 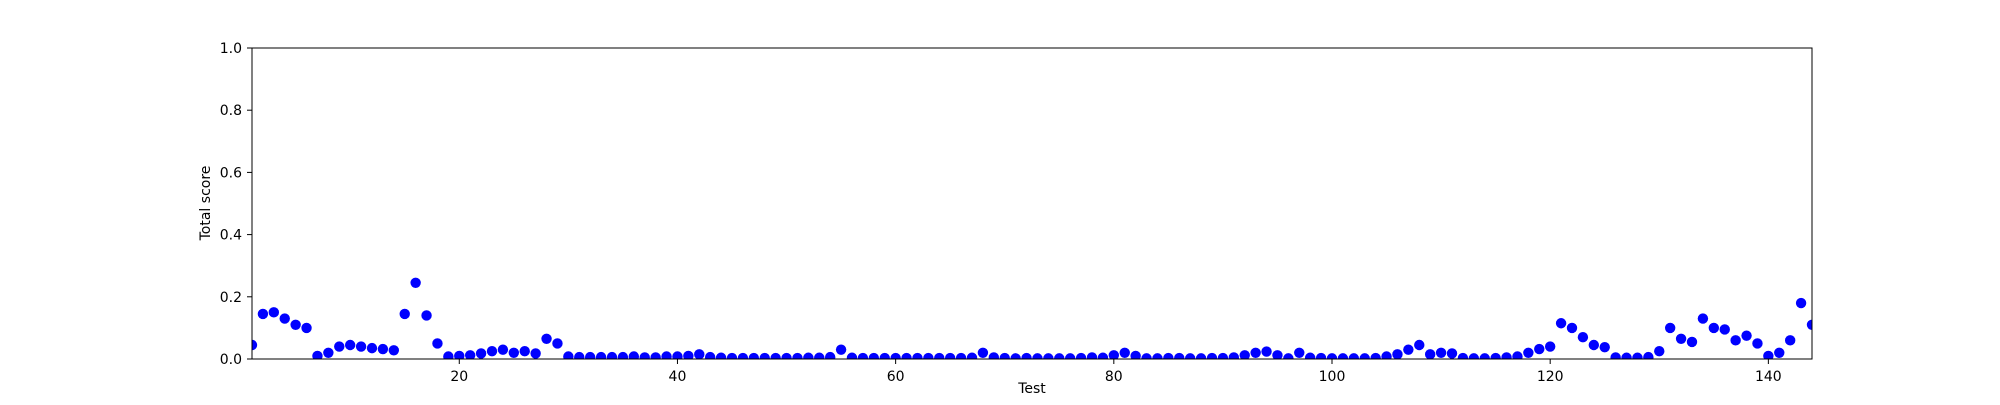 I want to click on x-tick-label: 60, so click(x=896, y=377).